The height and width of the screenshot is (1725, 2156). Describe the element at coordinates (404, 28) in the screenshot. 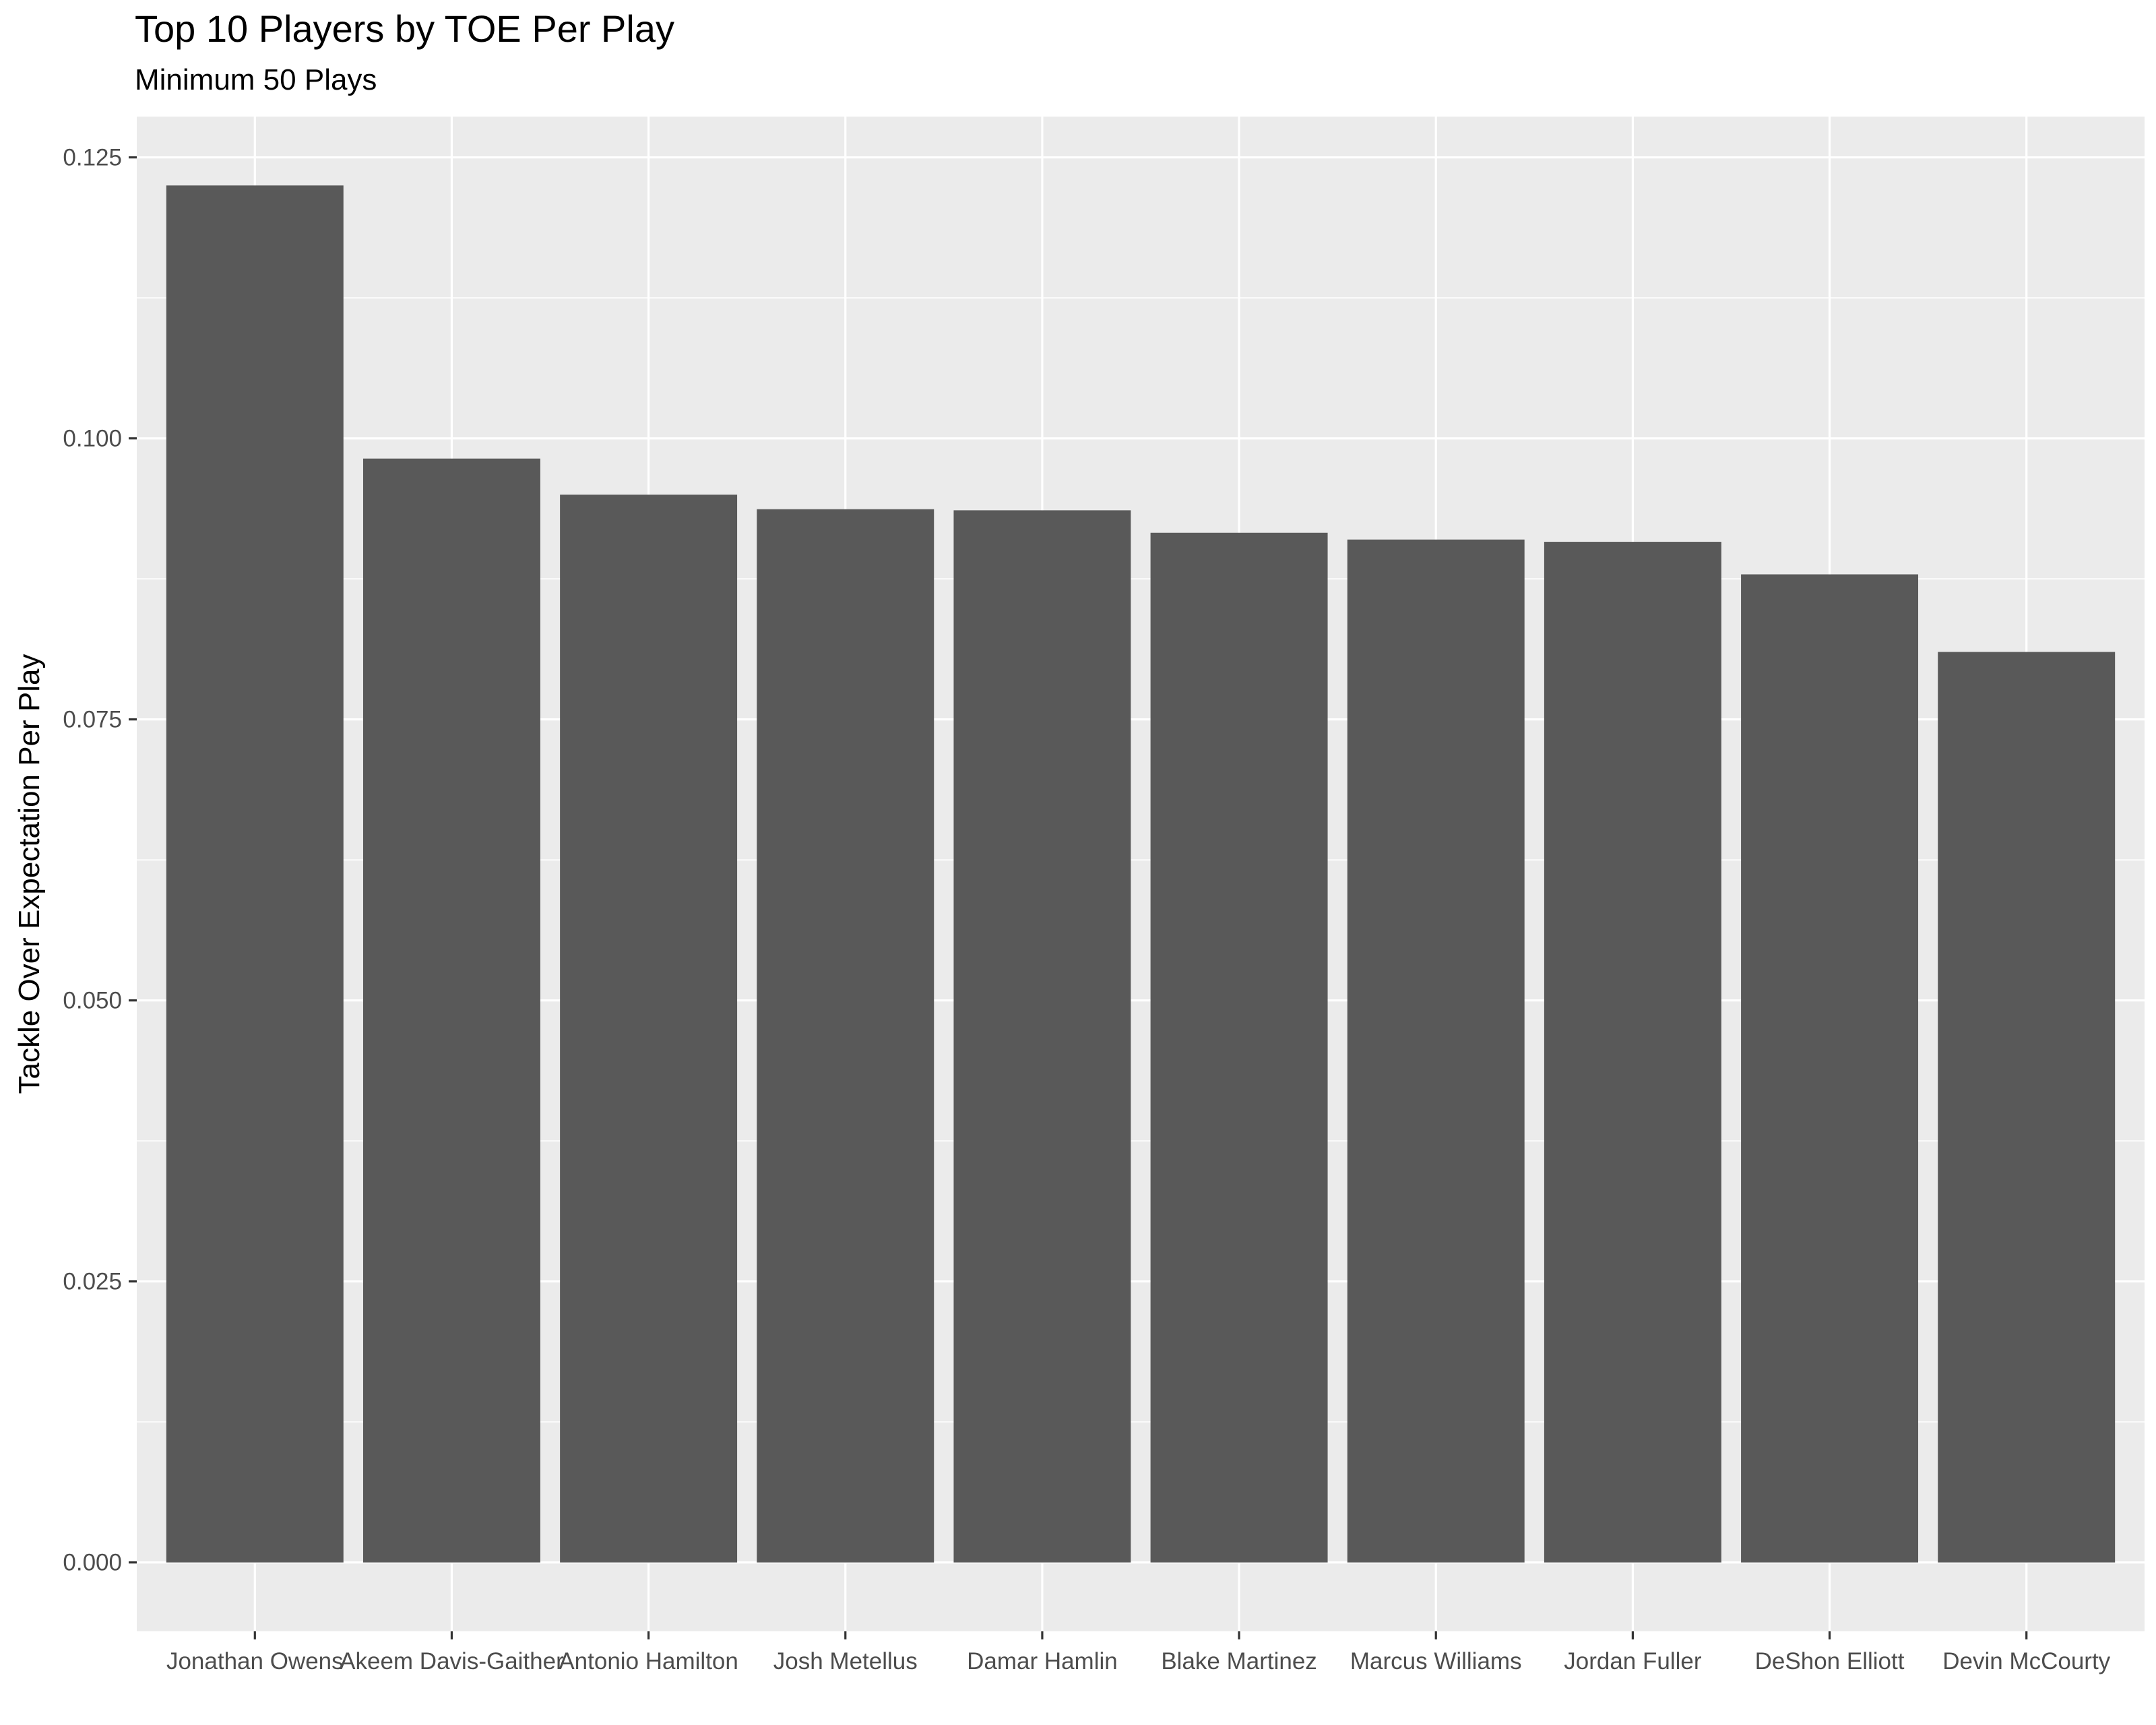

I see `chart-title: Top 10 Players by TOE Per Play` at that location.